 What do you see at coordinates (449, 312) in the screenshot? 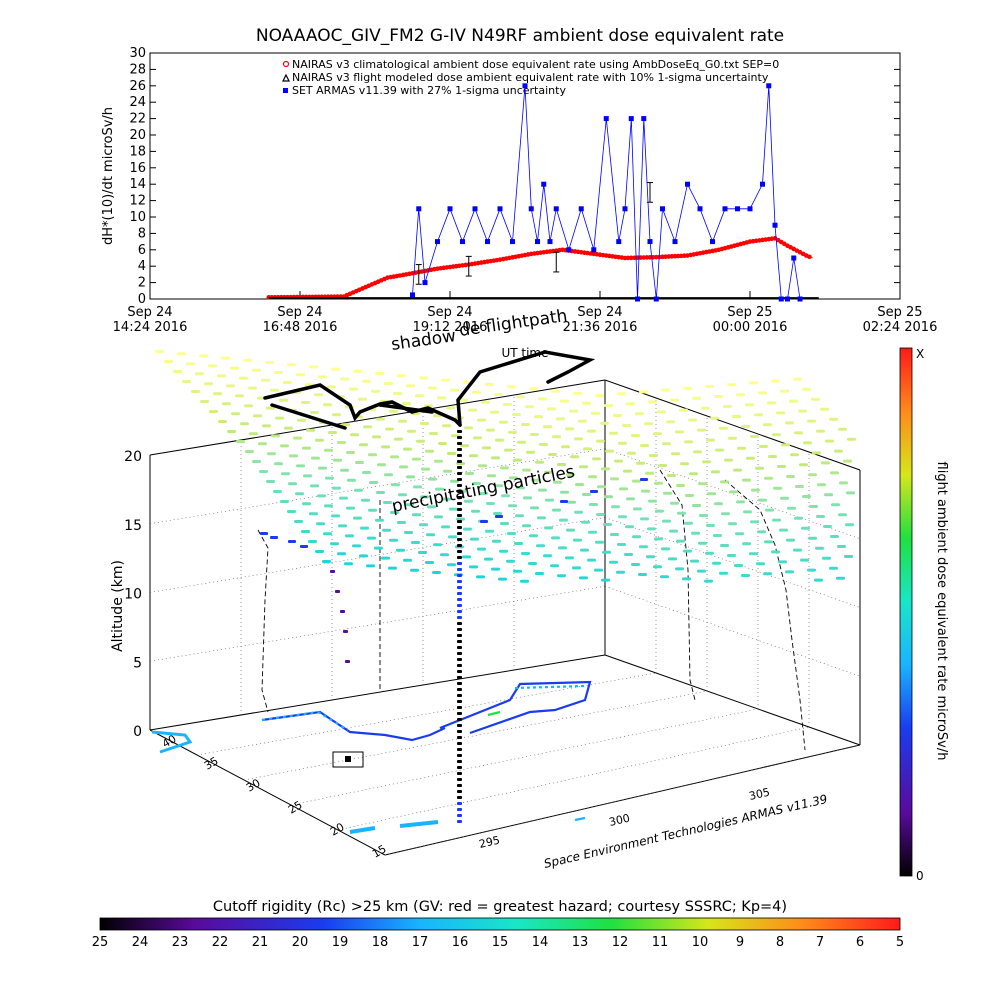
I see `x-tick-day: Sep 24` at bounding box center [449, 312].